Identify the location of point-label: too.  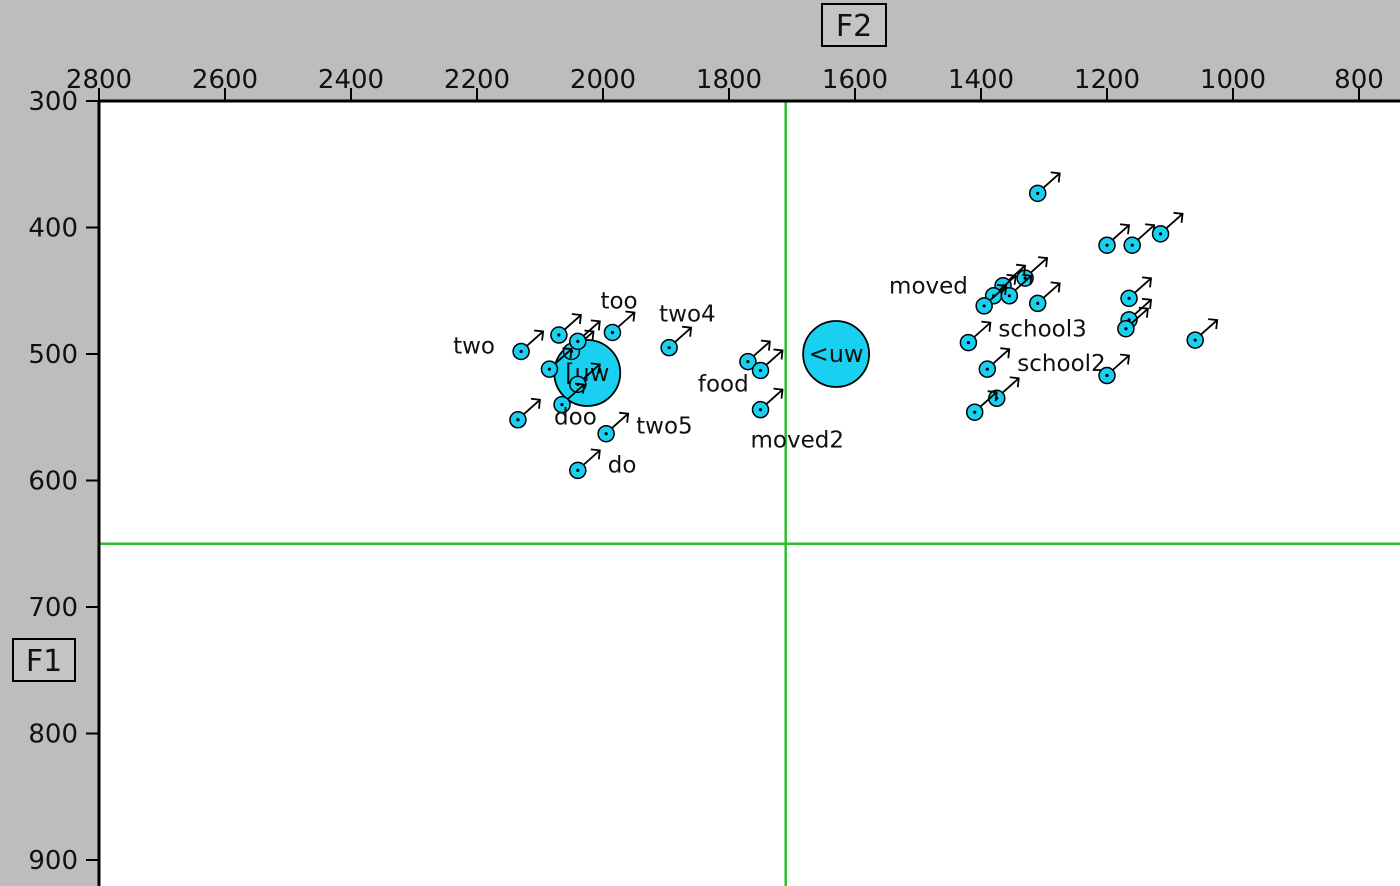
(618, 301).